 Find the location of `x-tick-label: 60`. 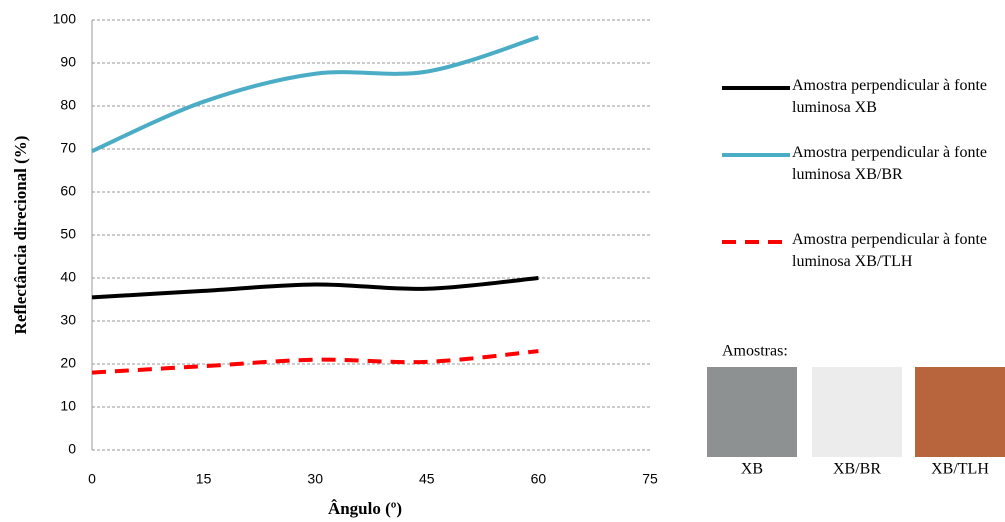

x-tick-label: 60 is located at coordinates (539, 479).